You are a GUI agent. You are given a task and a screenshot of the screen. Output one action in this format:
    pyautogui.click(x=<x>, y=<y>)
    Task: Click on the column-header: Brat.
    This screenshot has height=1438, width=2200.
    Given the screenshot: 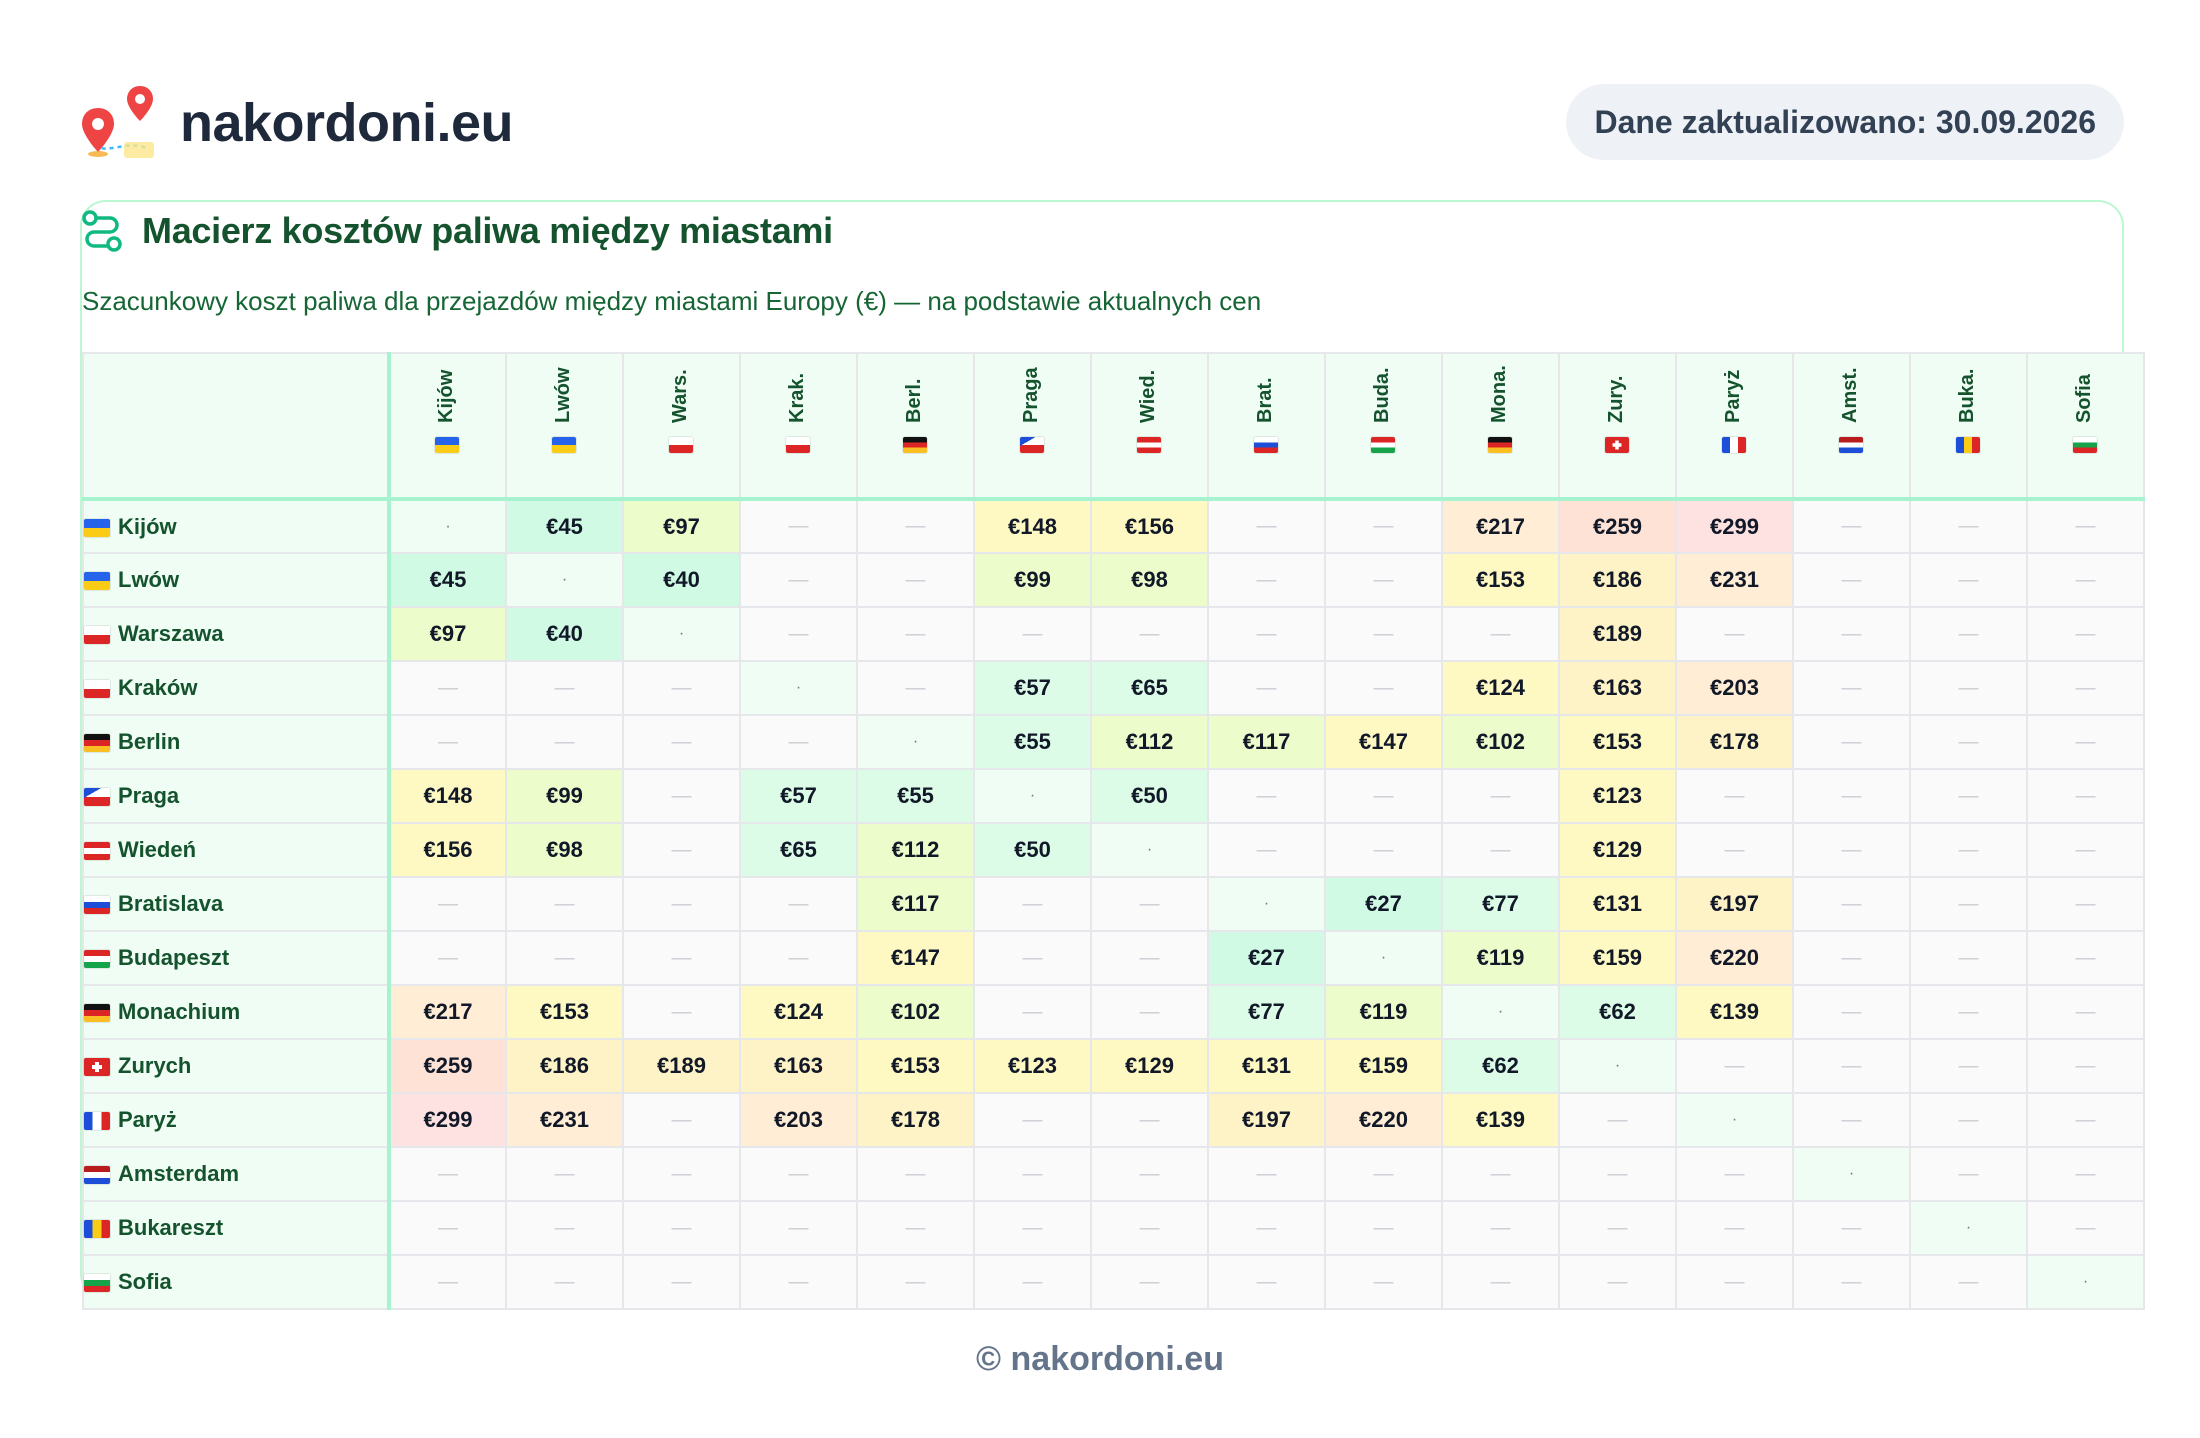 What is the action you would take?
    pyautogui.click(x=1266, y=426)
    